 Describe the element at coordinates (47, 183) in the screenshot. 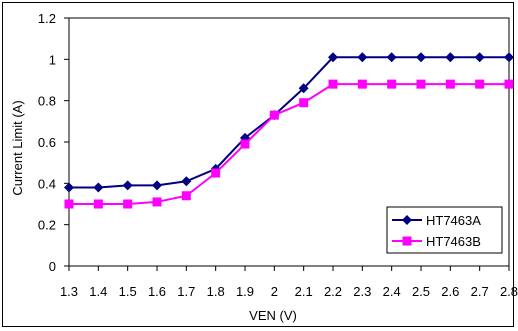

I see `y-tick-label: 0.4` at that location.